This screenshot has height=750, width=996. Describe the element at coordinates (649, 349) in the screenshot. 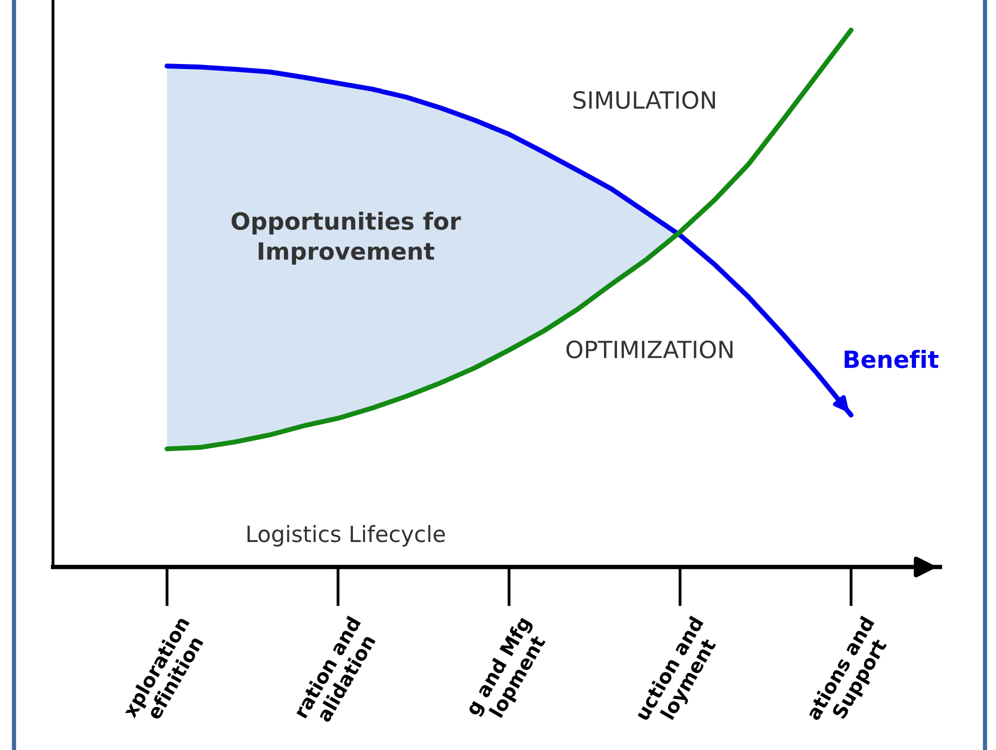

I see `annotation: OPTIMIZATION` at that location.